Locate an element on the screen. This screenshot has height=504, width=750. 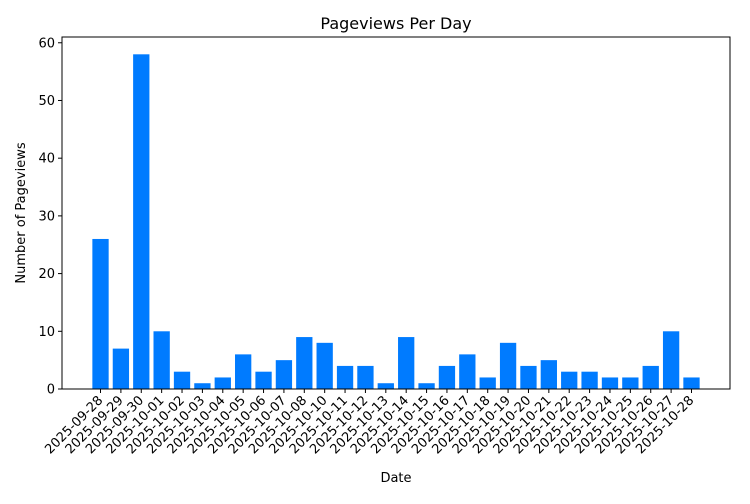
y-tick-label: 20 is located at coordinates (46, 274).